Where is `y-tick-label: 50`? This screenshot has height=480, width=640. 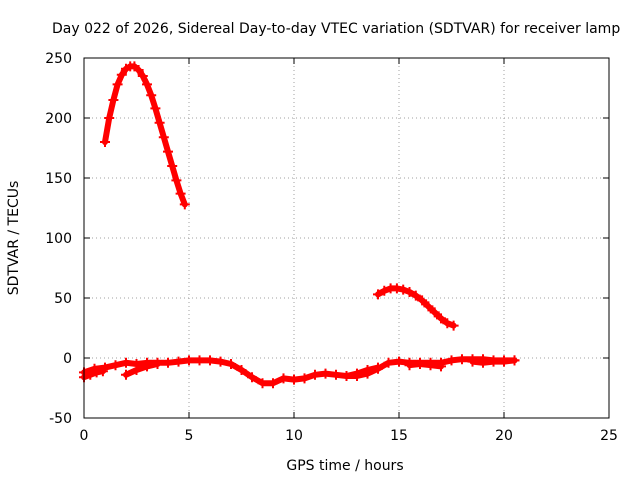 y-tick-label: 50 is located at coordinates (63, 299).